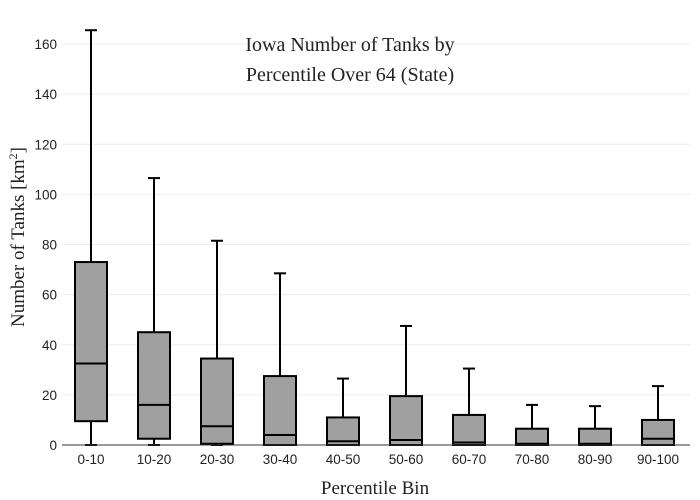 The image size is (700, 500). Describe the element at coordinates (45, 144) in the screenshot. I see `y-tick-label: 120` at that location.